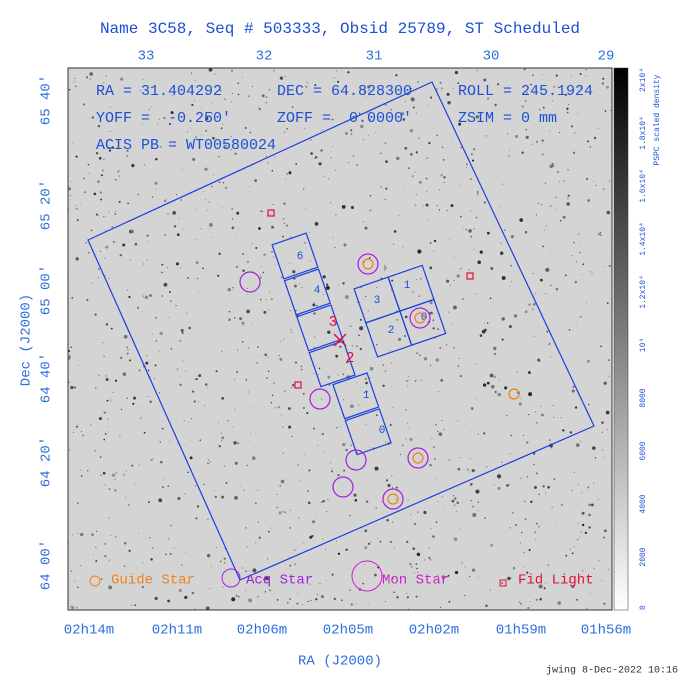 The height and width of the screenshot is (680, 680). What do you see at coordinates (177, 631) in the screenshot?
I see `bottom-axis-label: 02h11m` at bounding box center [177, 631].